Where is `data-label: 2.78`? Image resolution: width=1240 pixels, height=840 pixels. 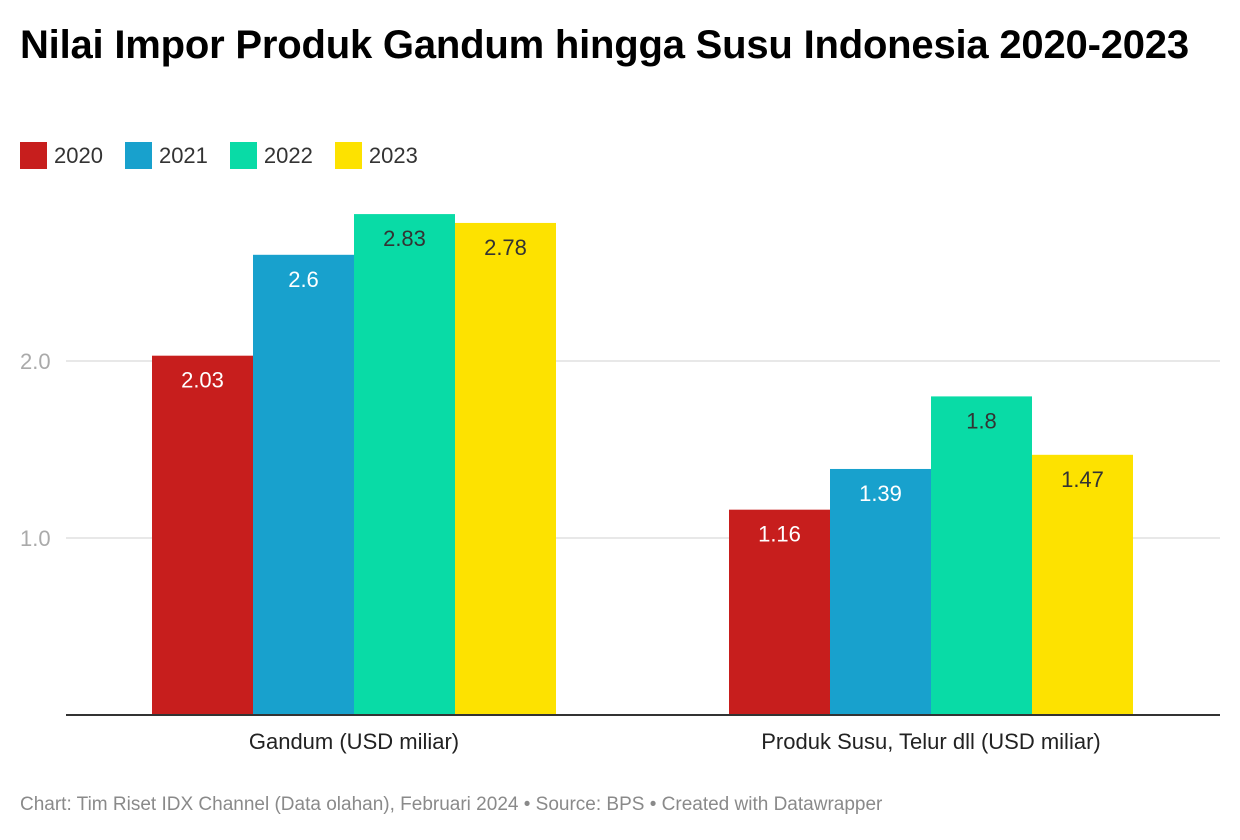
data-label: 2.78 is located at coordinates (505, 247).